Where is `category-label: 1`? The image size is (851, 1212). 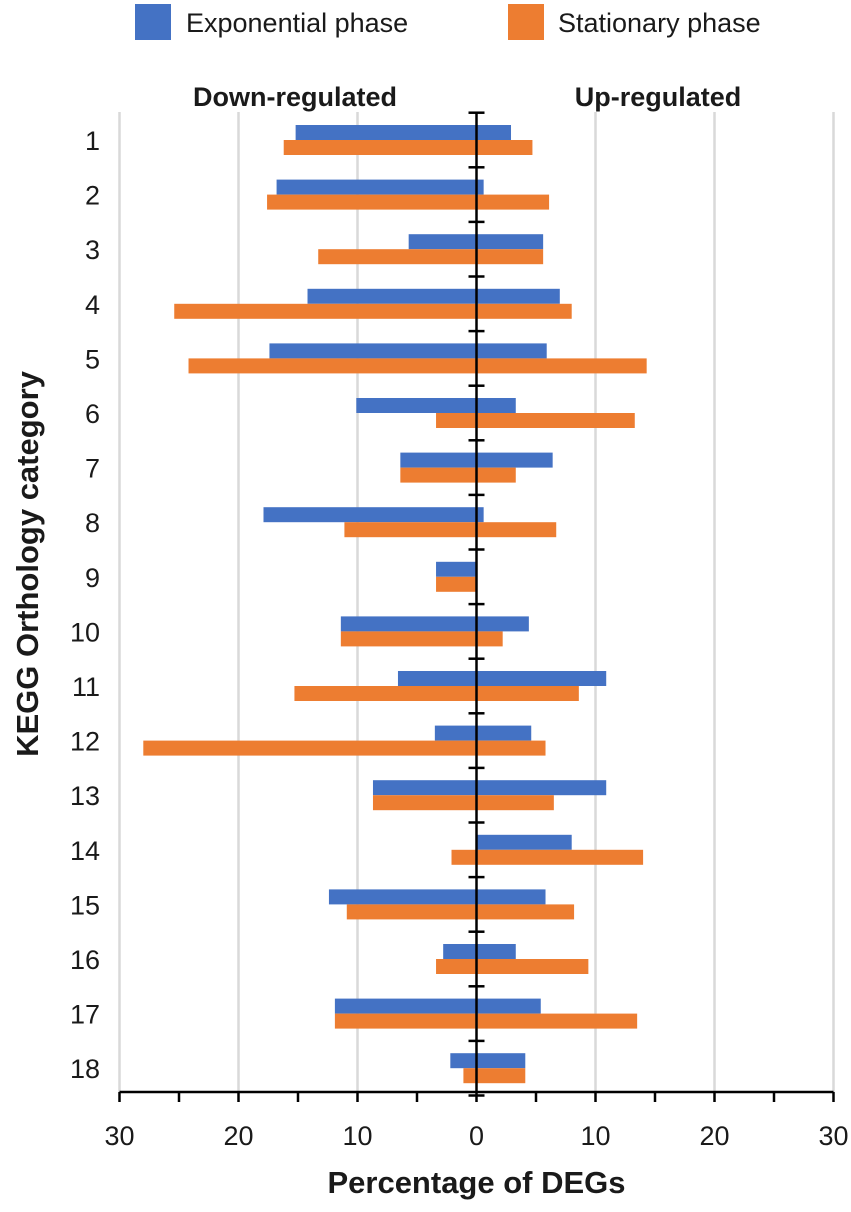 category-label: 1 is located at coordinates (92, 141).